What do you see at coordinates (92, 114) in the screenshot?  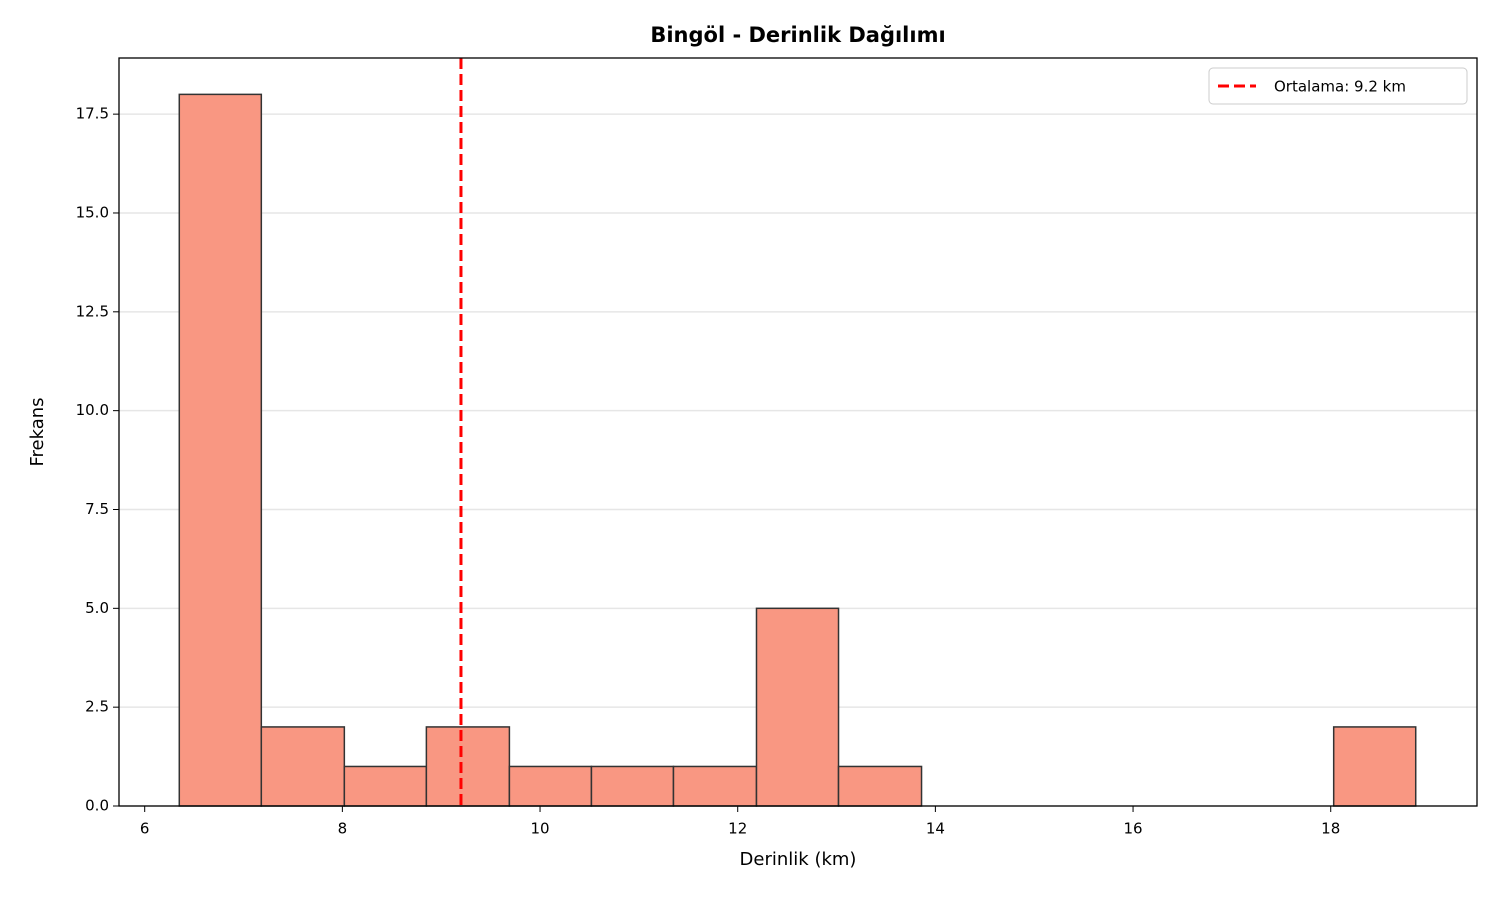 I see `y-tick-label: 17.5` at bounding box center [92, 114].